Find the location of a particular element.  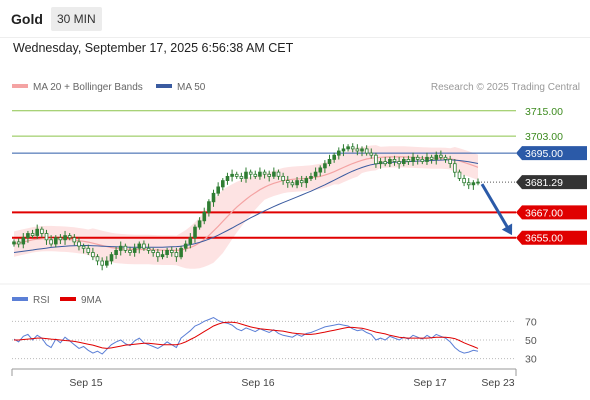

rsi-tick-label: 70 is located at coordinates (531, 322).